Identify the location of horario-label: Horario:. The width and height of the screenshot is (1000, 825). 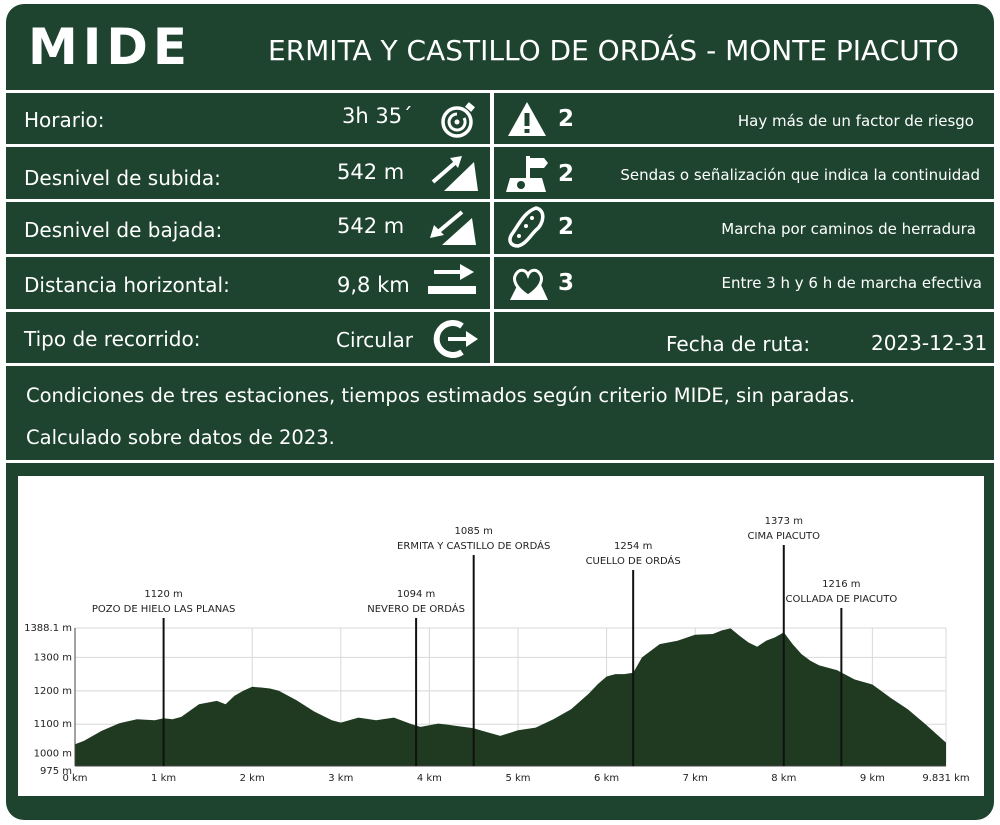
(64, 120).